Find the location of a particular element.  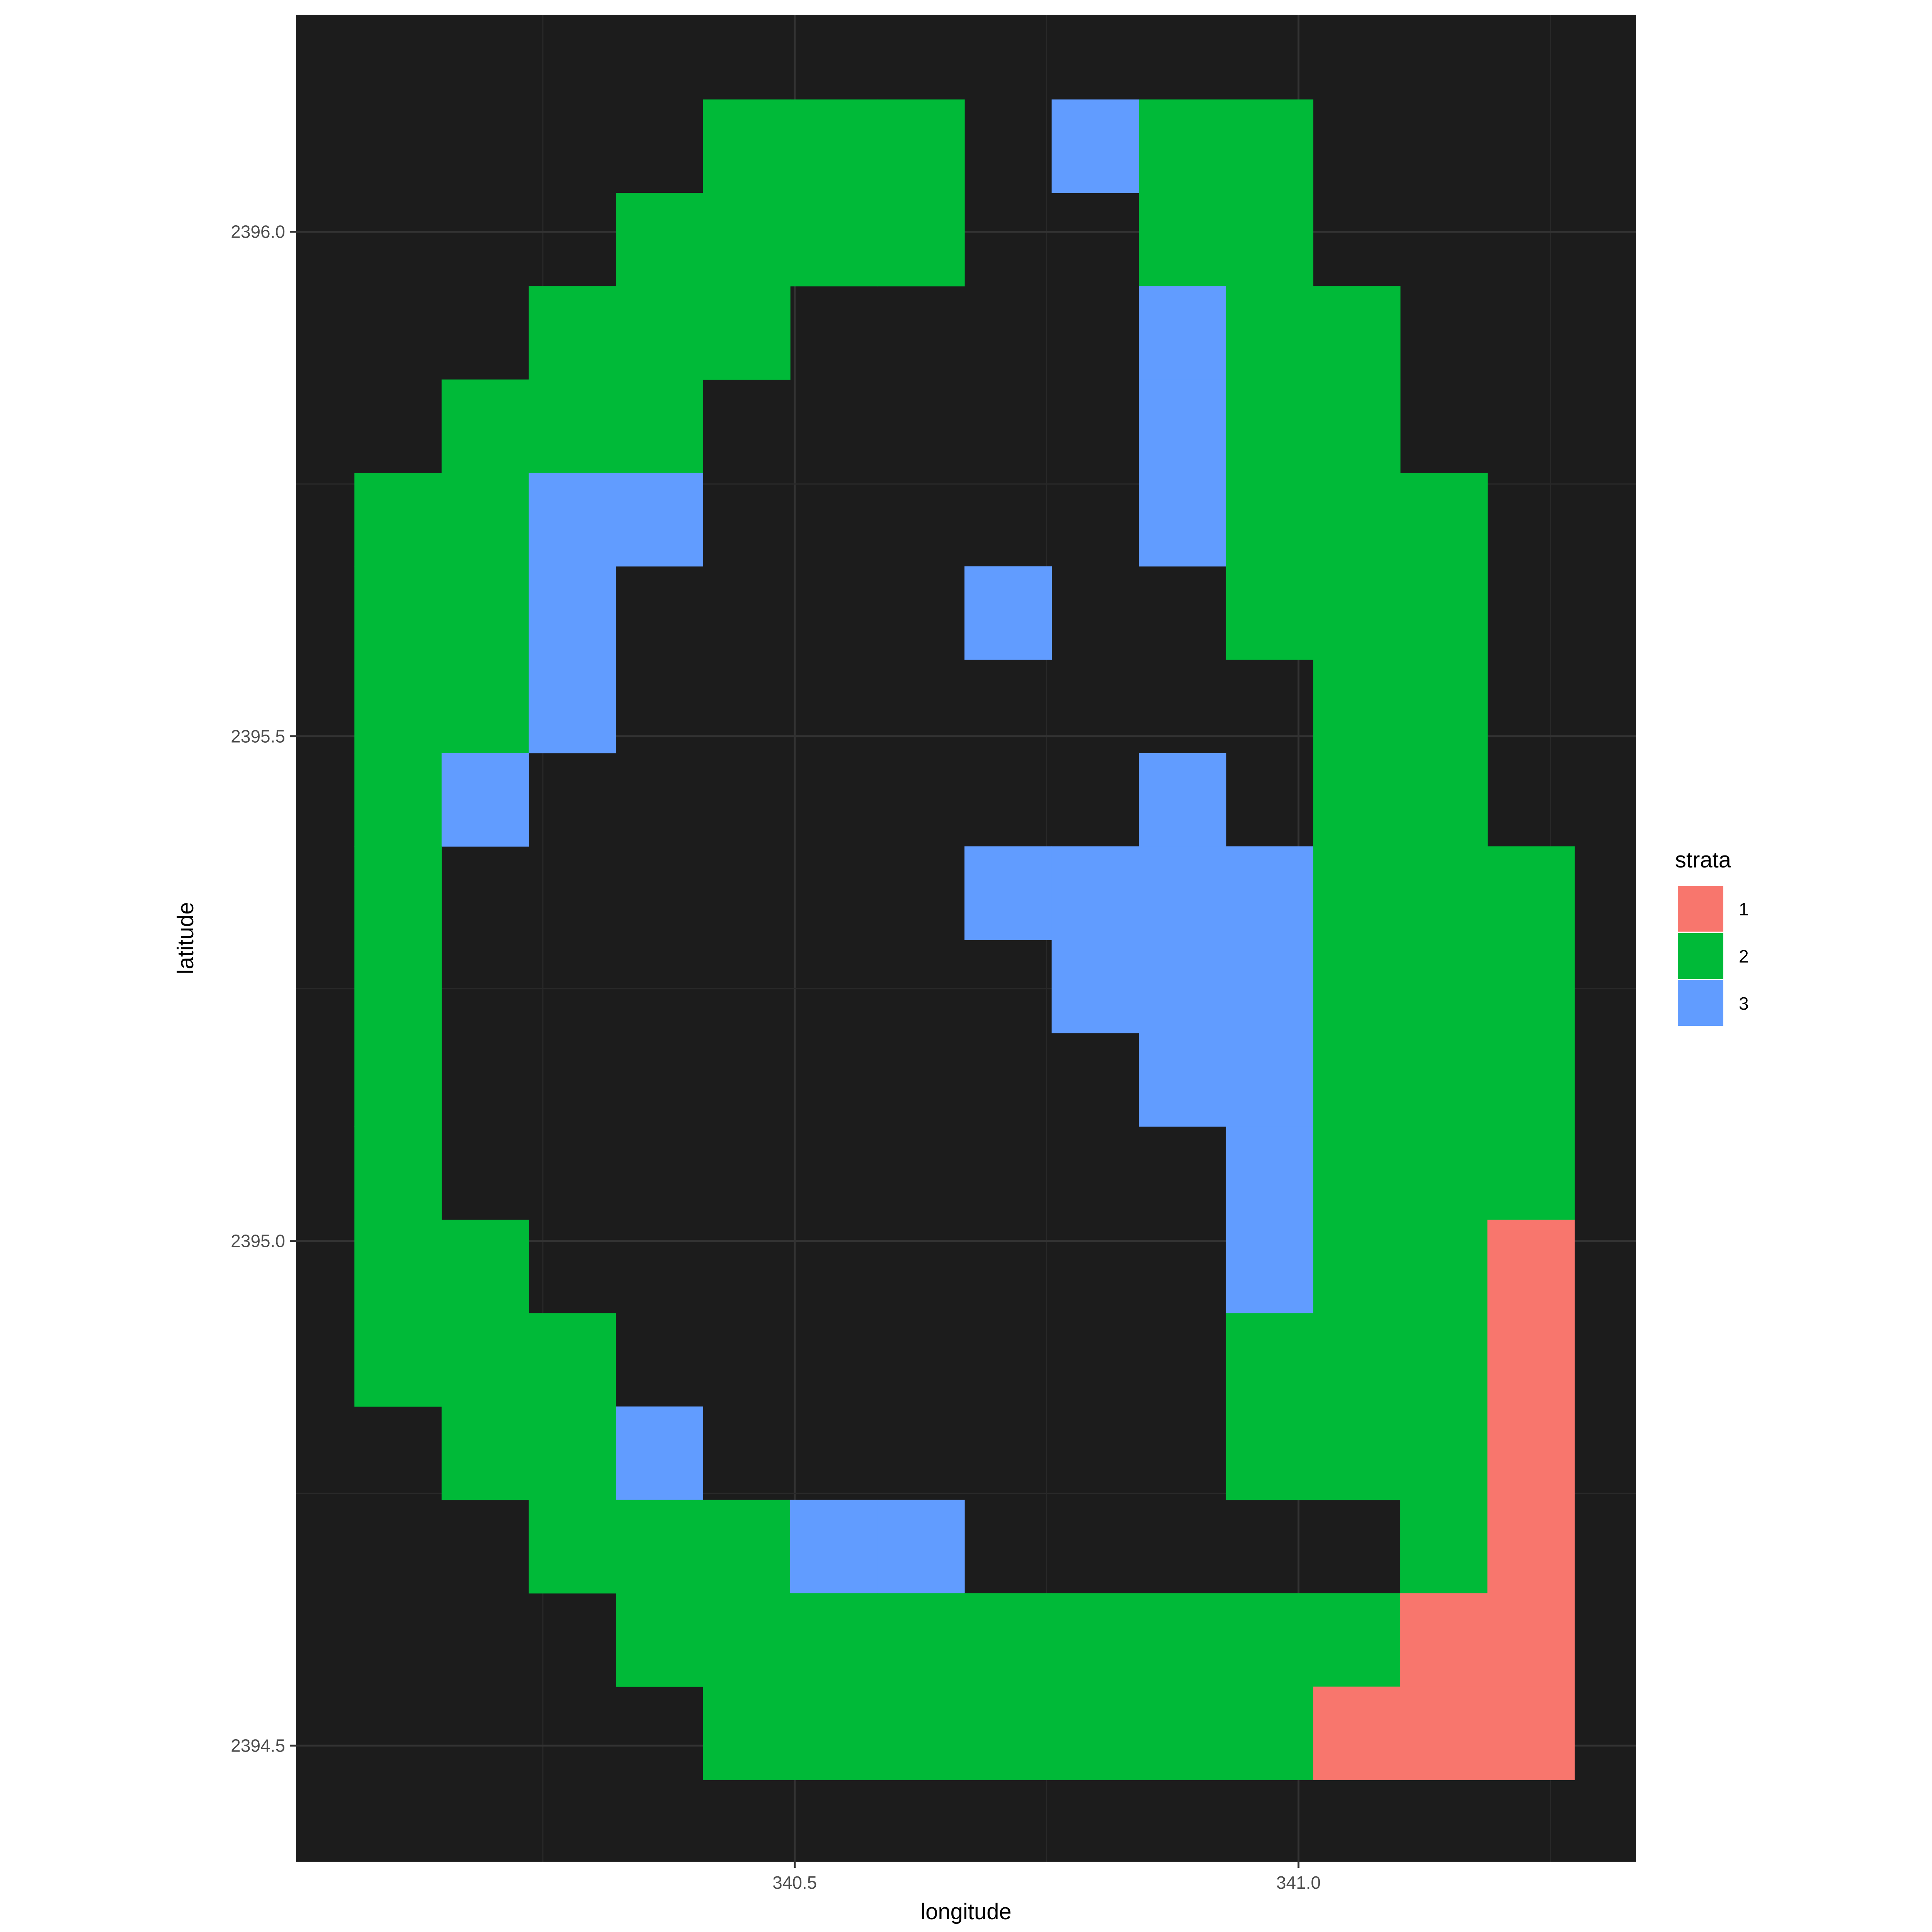

legend-label: 3 is located at coordinates (1744, 1004).